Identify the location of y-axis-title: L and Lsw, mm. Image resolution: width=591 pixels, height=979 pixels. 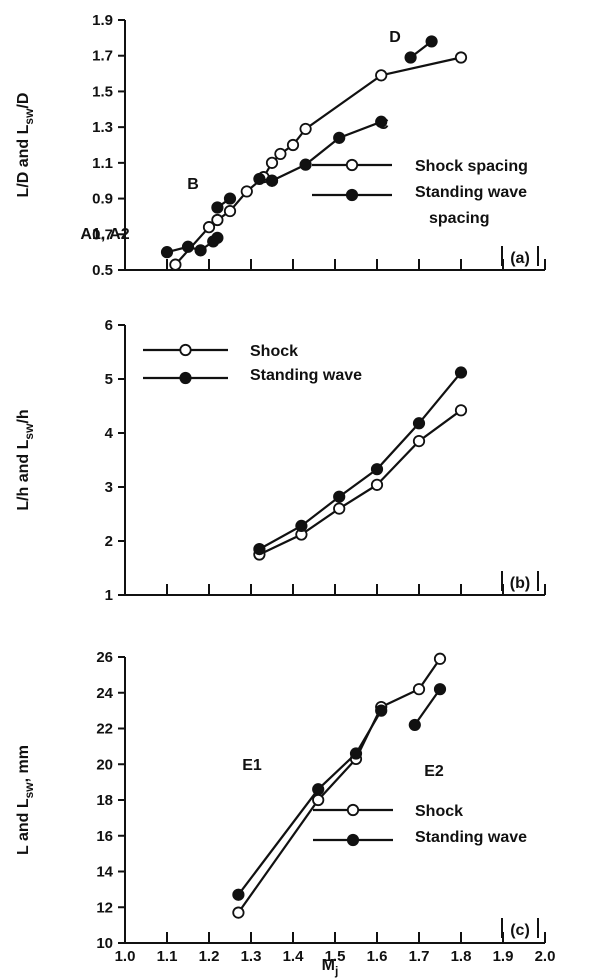
(25, 800).